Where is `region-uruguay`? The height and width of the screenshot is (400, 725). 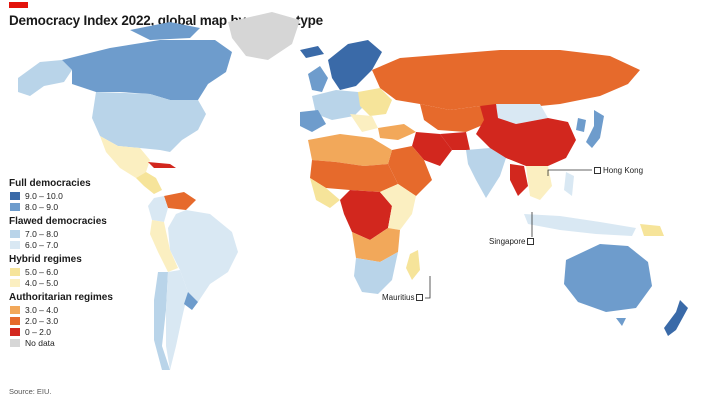
region-uruguay is located at coordinates (191, 301).